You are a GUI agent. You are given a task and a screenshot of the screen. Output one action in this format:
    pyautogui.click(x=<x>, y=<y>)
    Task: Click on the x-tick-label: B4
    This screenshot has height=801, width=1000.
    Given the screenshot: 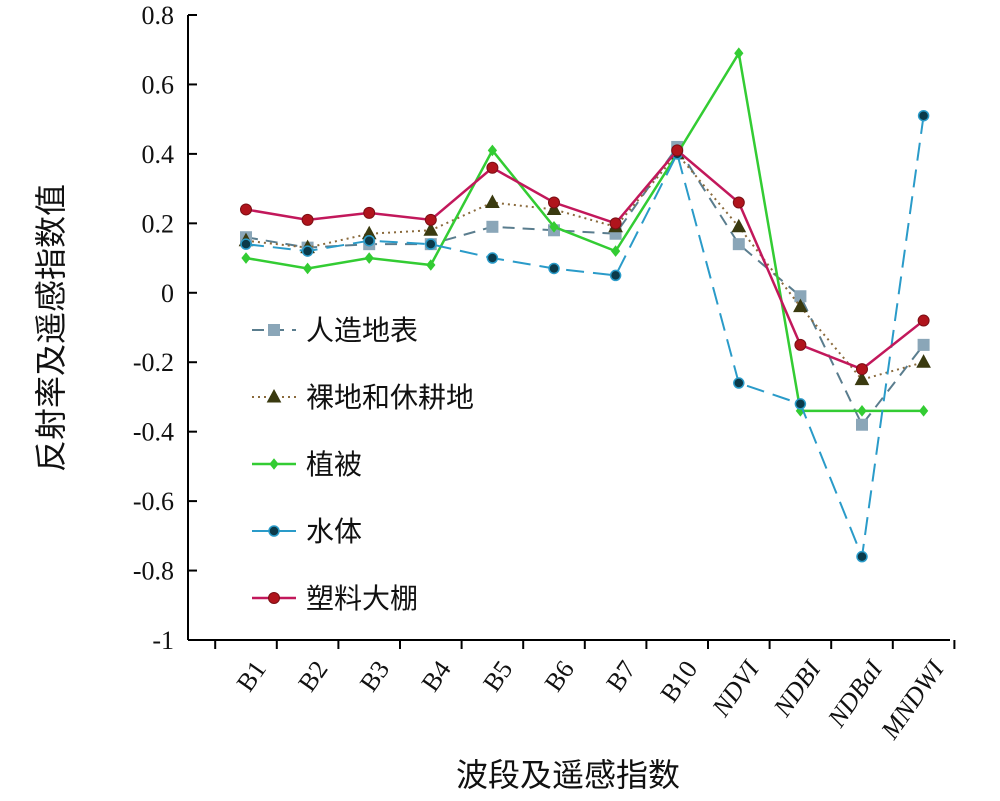 What is the action you would take?
    pyautogui.click(x=436, y=675)
    